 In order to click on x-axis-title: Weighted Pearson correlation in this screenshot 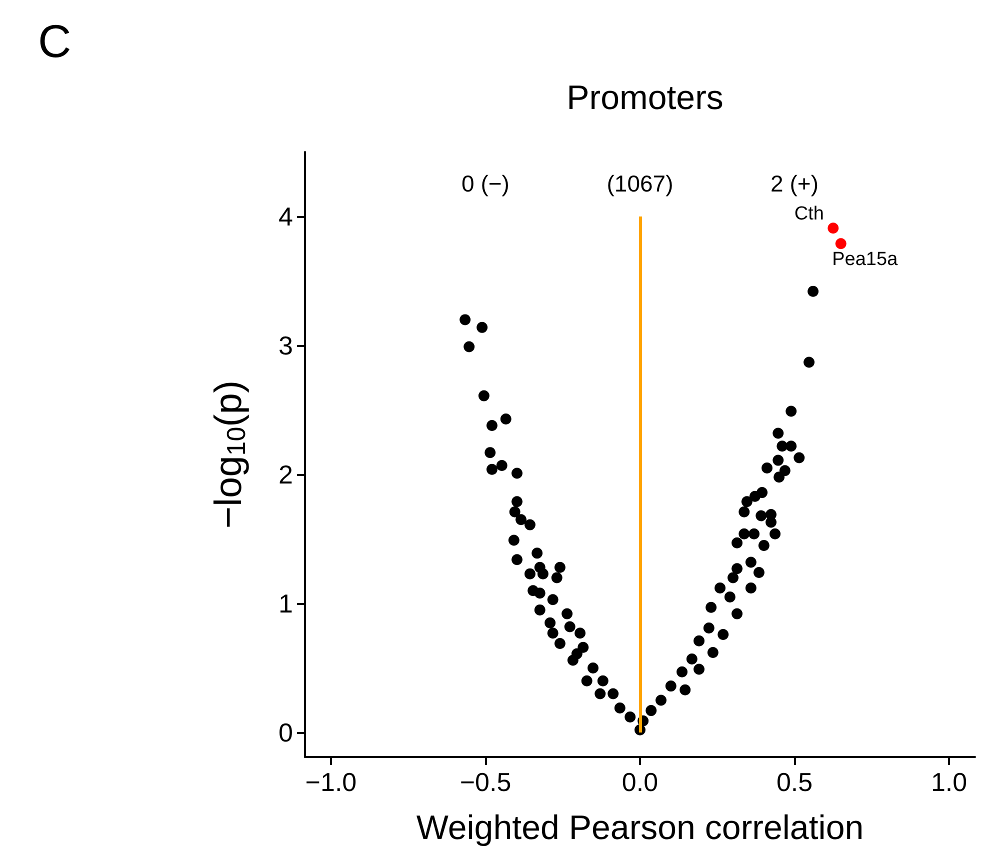, I will do `click(640, 828)`.